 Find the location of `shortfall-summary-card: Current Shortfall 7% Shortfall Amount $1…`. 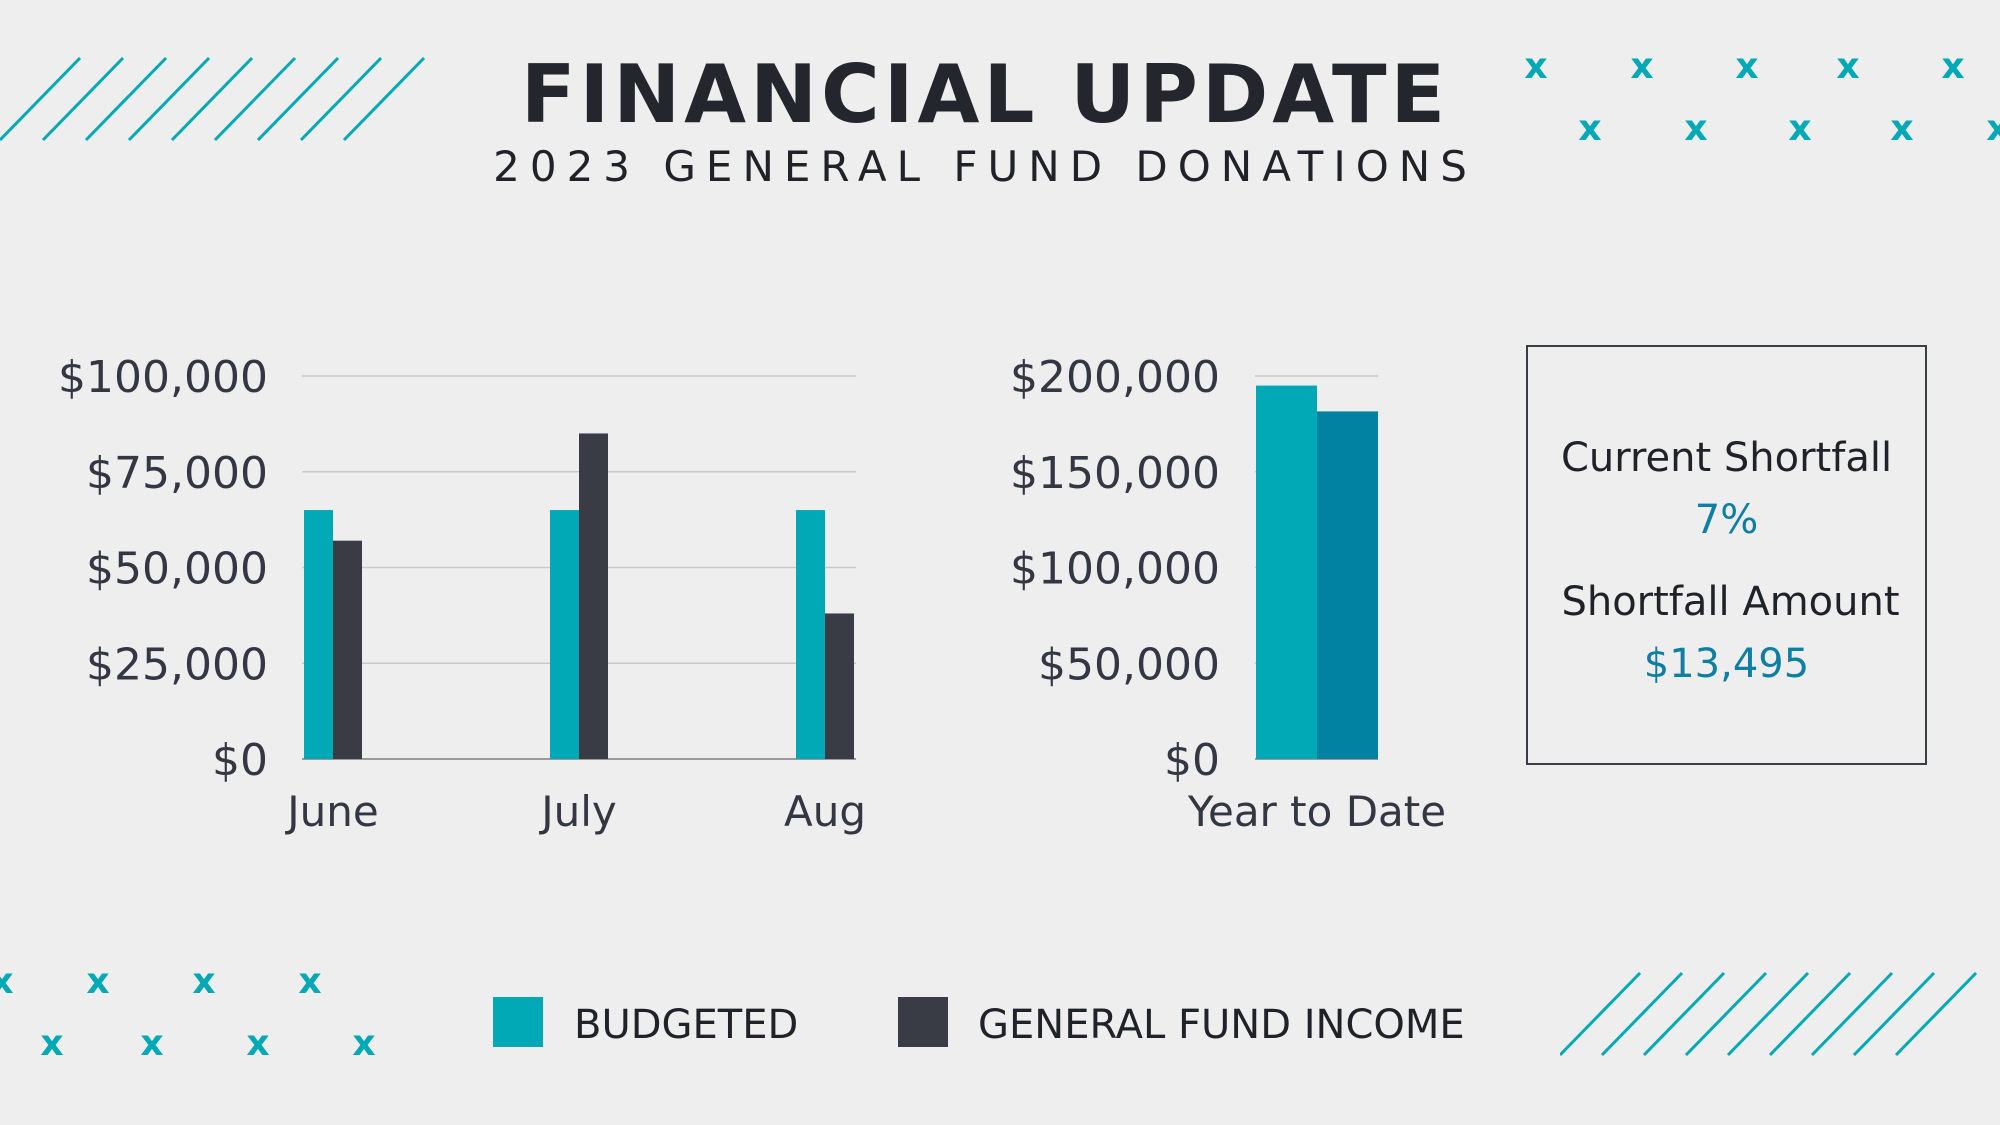

shortfall-summary-card: Current Shortfall 7% Shortfall Amount $1… is located at coordinates (1726, 555).